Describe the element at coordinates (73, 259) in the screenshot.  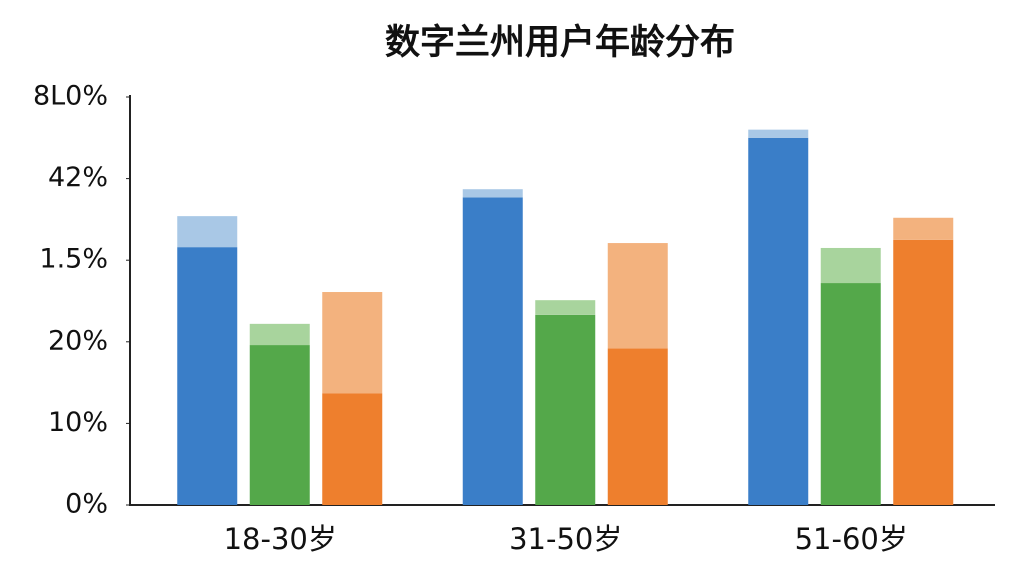
I see `y-tick-label: 1.5%` at that location.